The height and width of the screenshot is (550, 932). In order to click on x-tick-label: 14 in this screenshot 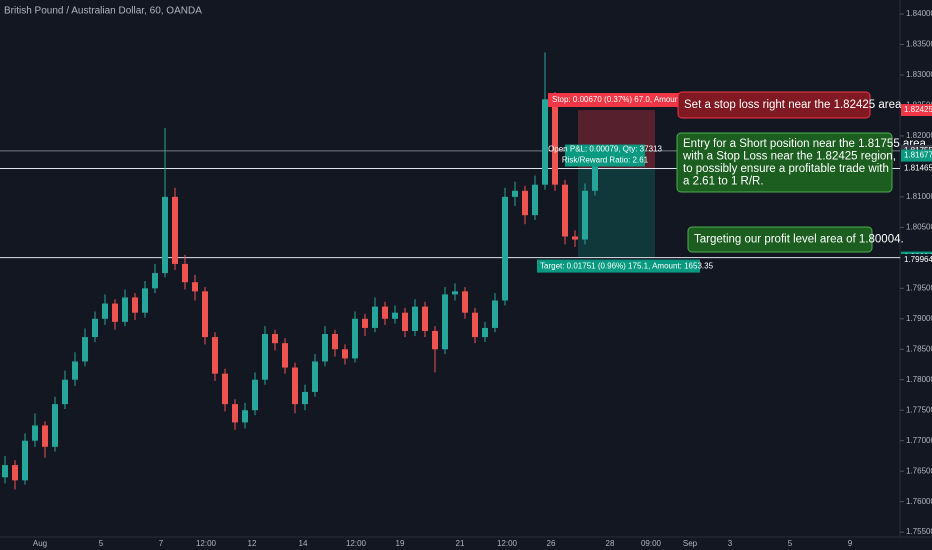, I will do `click(303, 543)`.